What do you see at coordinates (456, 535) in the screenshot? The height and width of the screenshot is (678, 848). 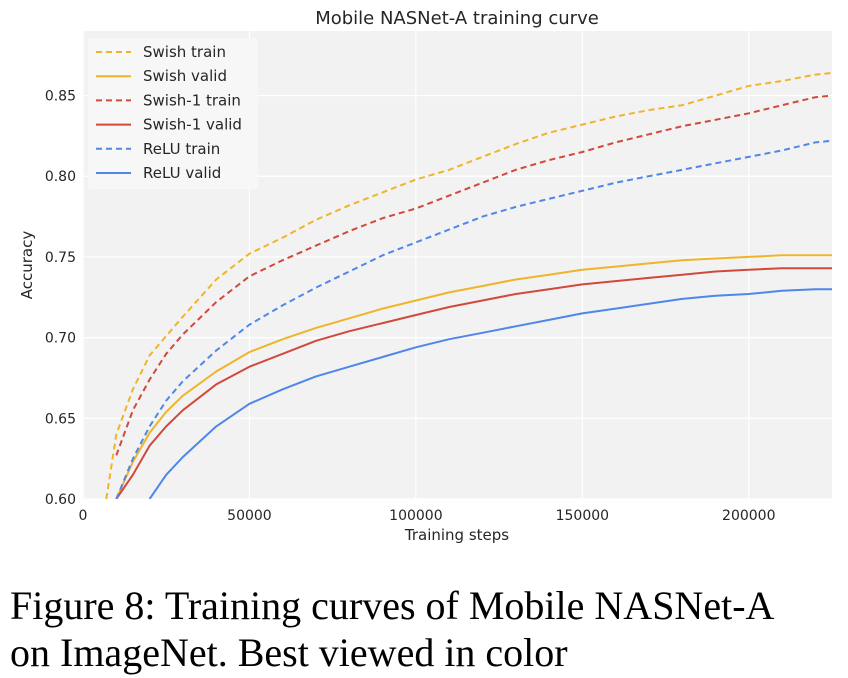 I see `x-axis-label: Training steps` at bounding box center [456, 535].